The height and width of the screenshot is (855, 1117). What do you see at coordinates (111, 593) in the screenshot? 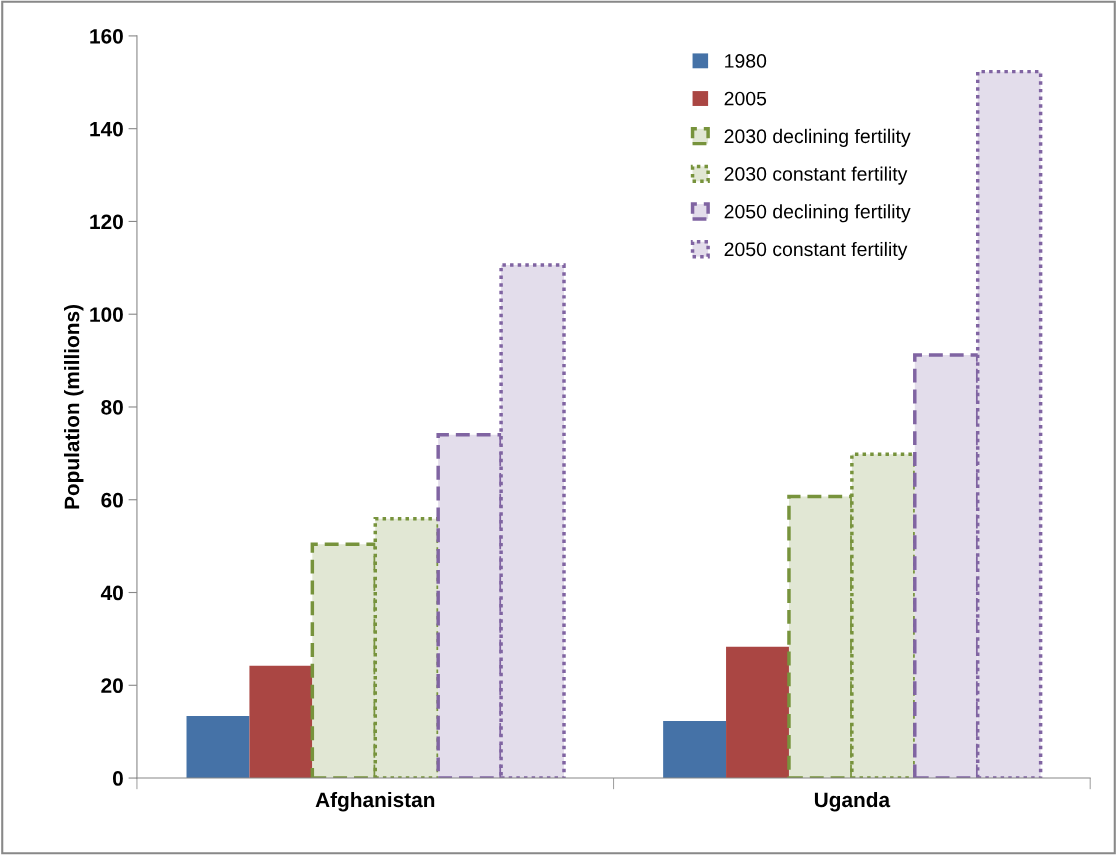
I see `y-tick-label: 40` at bounding box center [111, 593].